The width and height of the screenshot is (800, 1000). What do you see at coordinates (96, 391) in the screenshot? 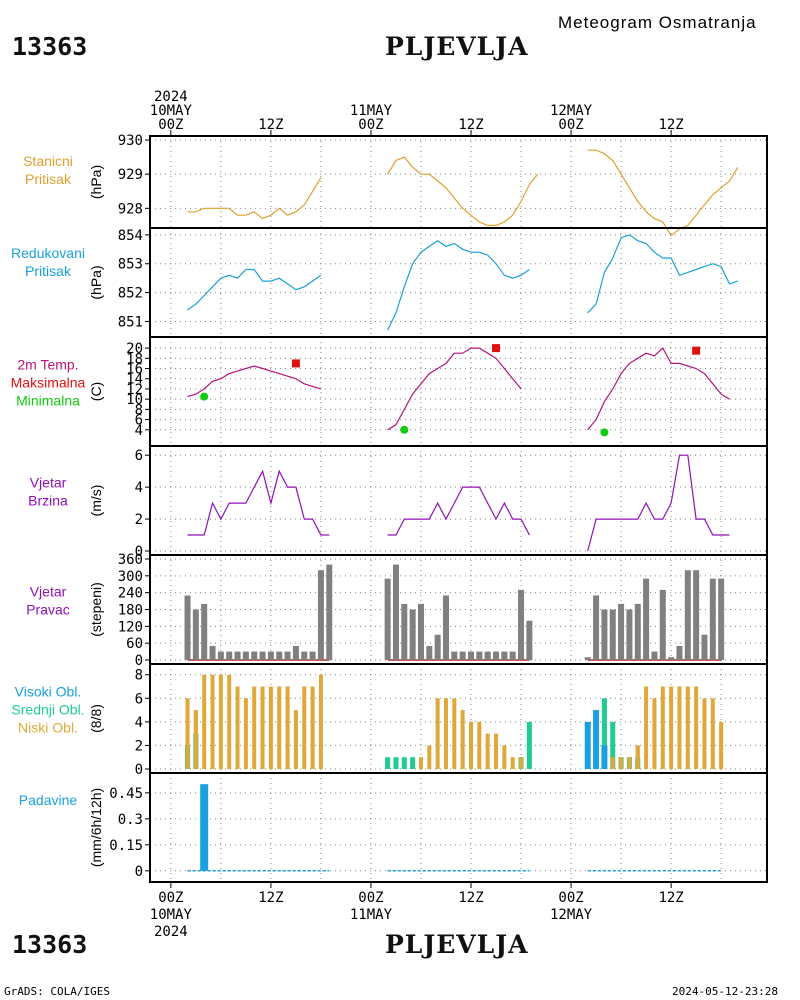
I see `unit-label: (C)` at bounding box center [96, 391].